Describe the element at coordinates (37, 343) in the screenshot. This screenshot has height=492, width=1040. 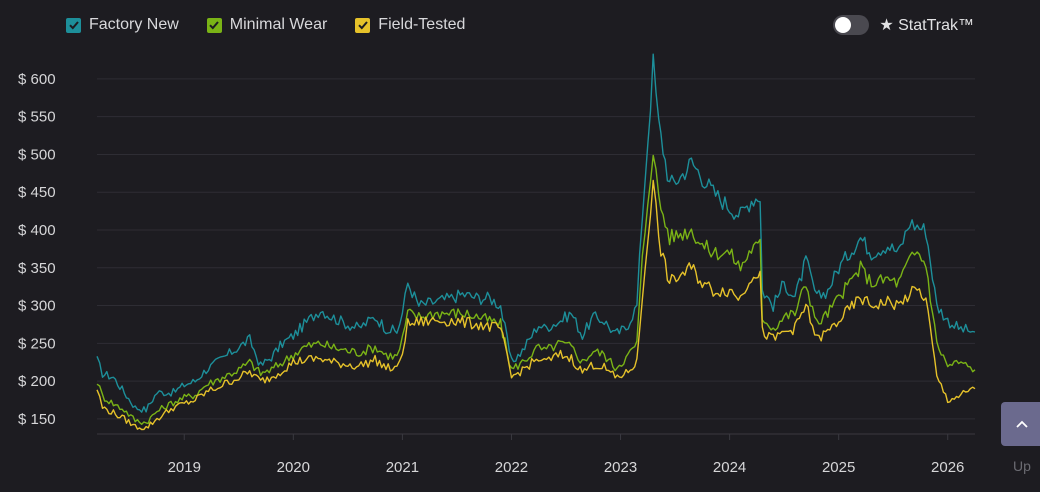
I see `y-tick-label: $ 250` at that location.